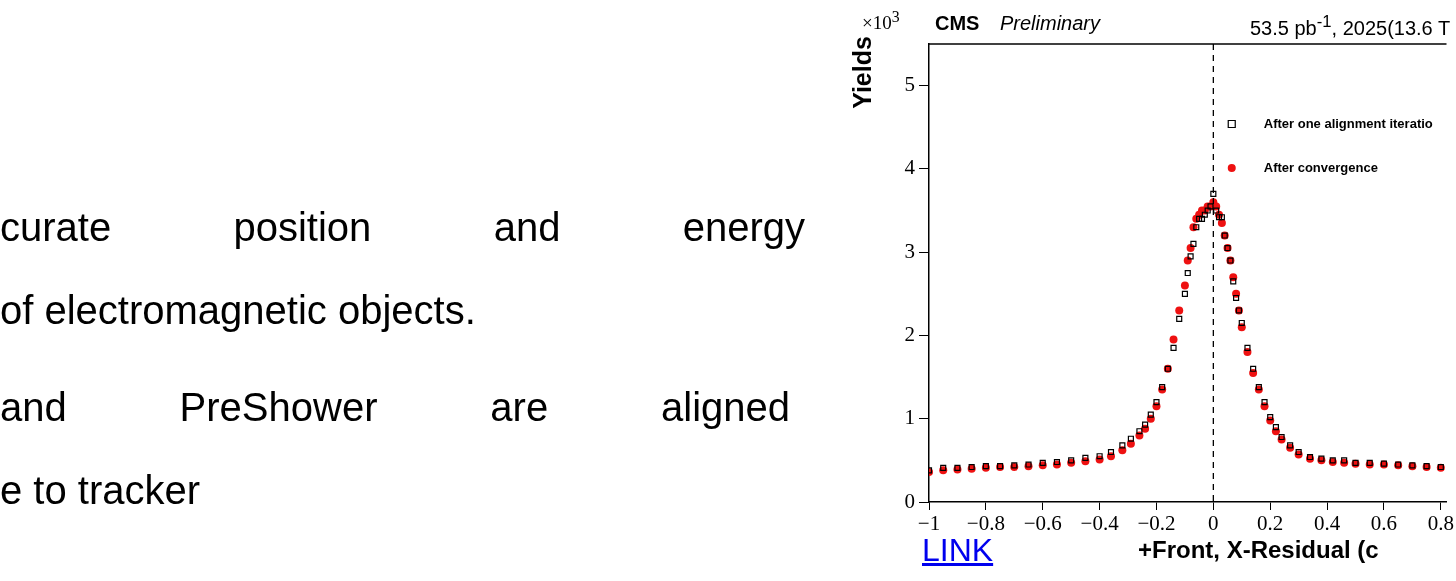 The image size is (1456, 581). I want to click on x-tick-label: −0.2, so click(1156, 523).